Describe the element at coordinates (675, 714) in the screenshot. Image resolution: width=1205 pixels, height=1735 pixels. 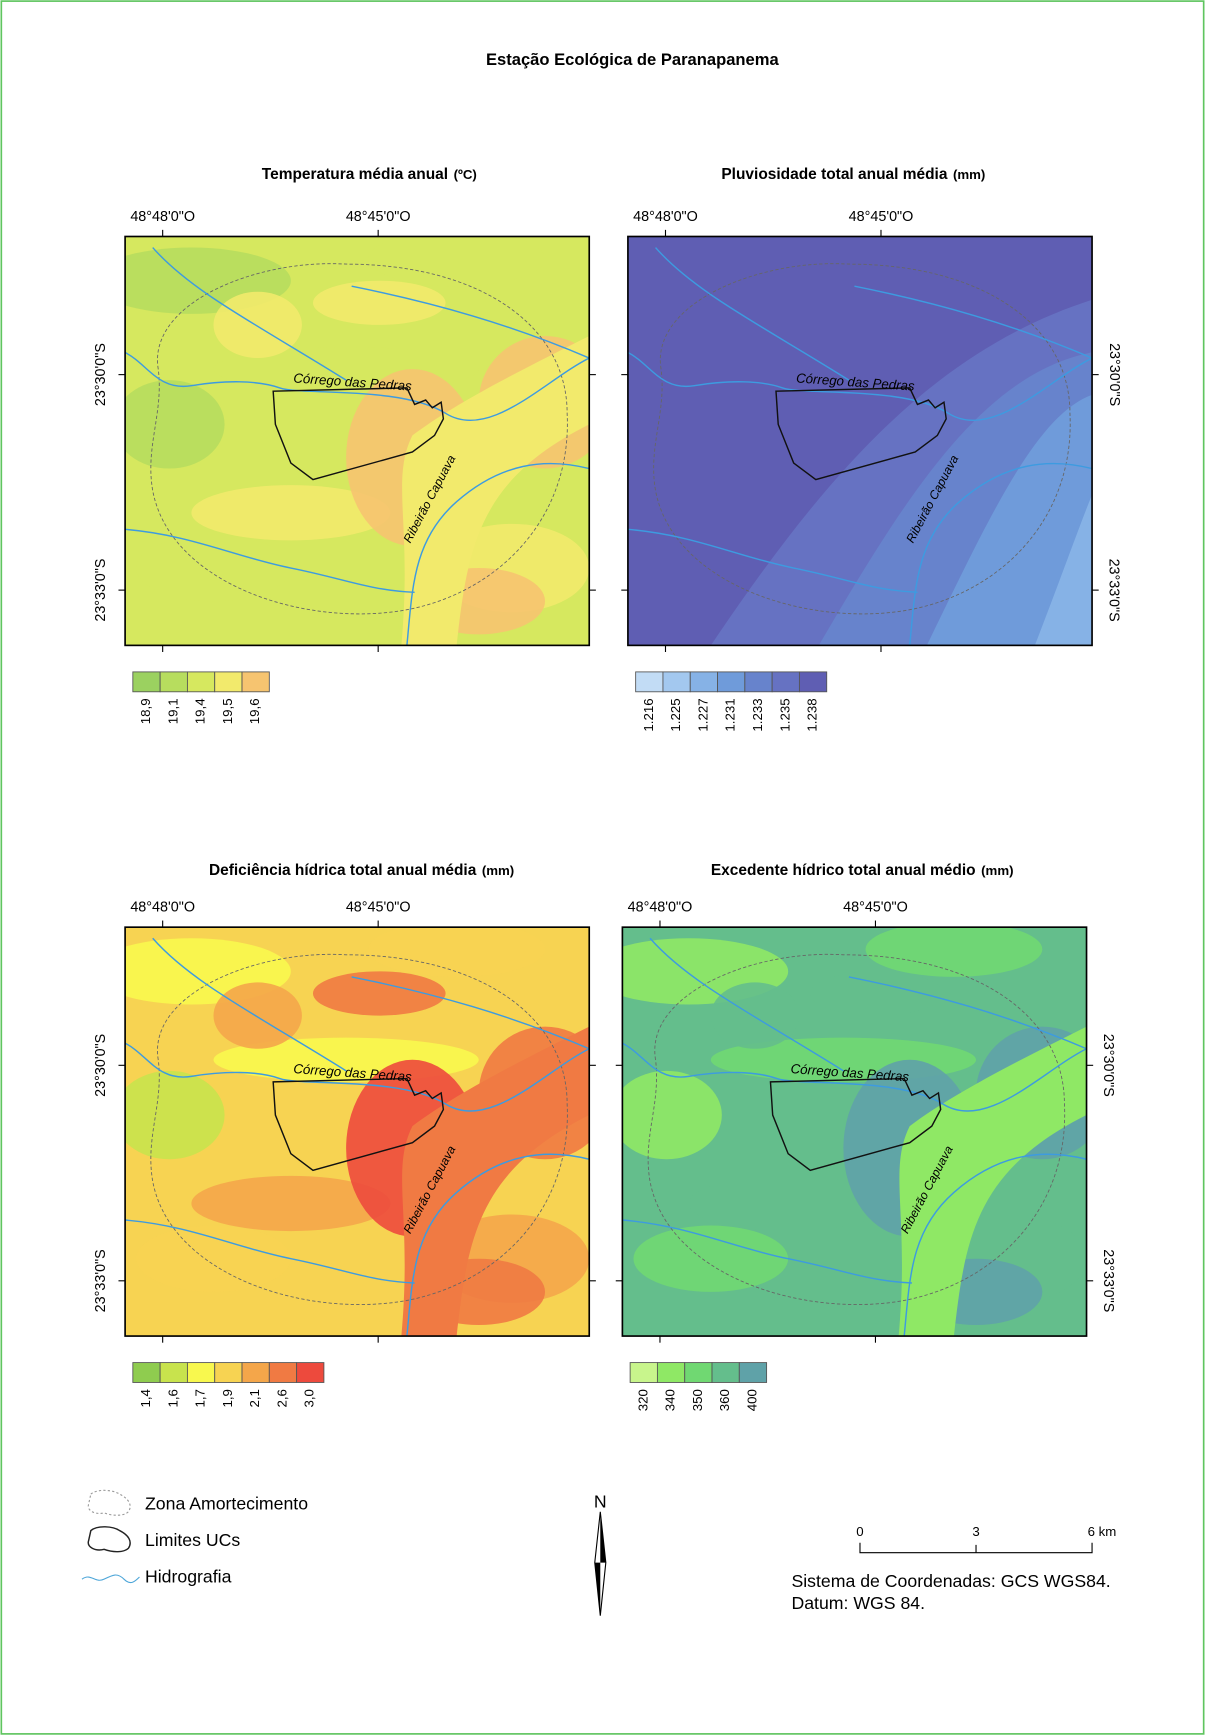
I see `legend-class-label: 1.225` at that location.